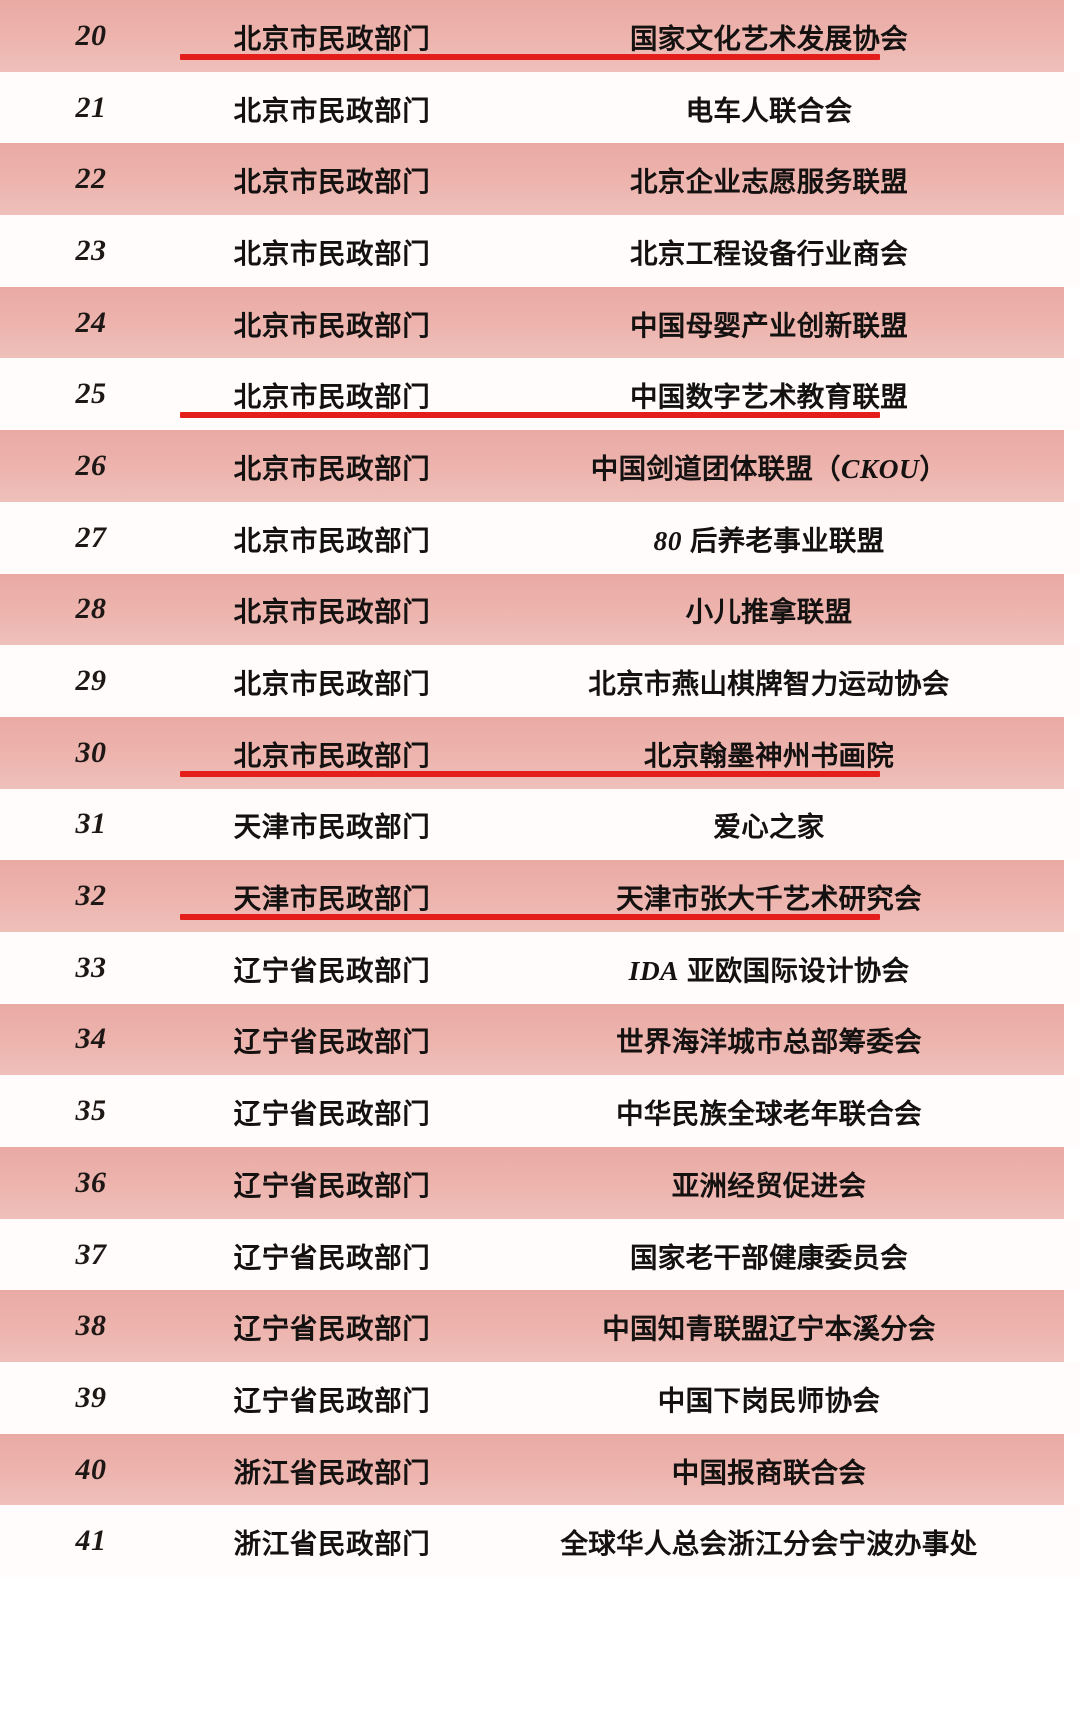 The height and width of the screenshot is (1729, 1080). I want to click on table-row: 29 北京市民政部门 北京市燕山棋牌智力运动协会, so click(540, 681).